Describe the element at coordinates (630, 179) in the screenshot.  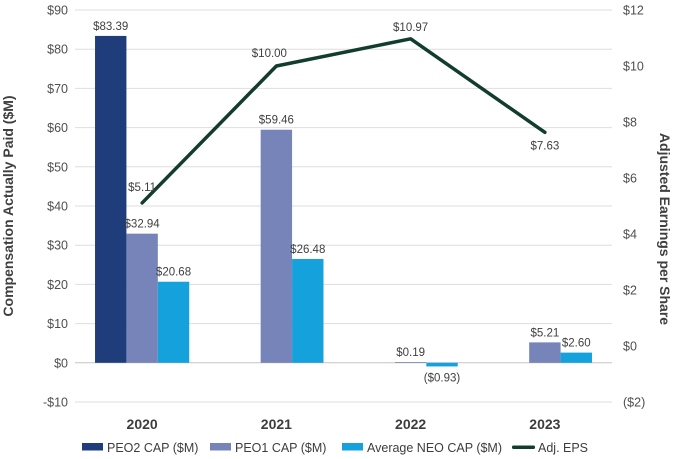
I see `right-axis-tick: $6` at that location.